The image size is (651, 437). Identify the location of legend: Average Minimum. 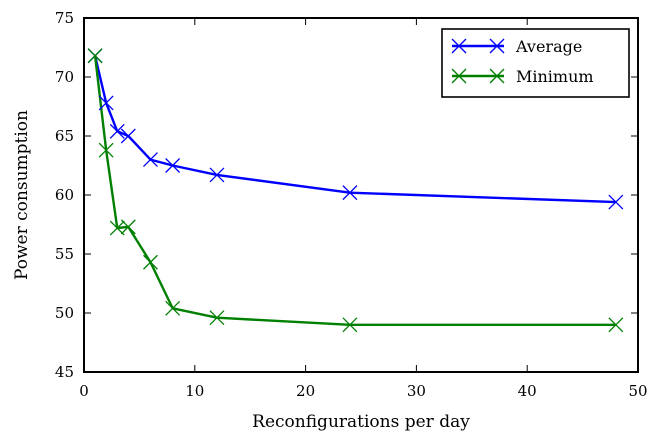
(535, 63).